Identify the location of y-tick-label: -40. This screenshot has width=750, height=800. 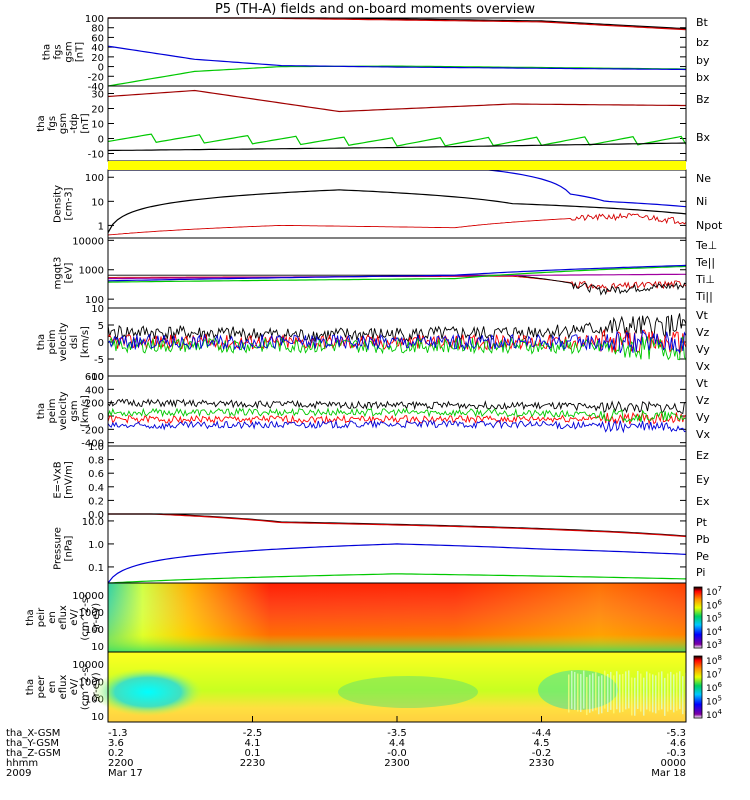
(96, 87).